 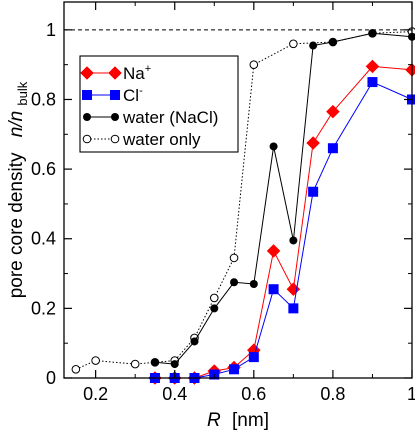 I want to click on x-axis-unit: [nm], so click(x=250, y=420).